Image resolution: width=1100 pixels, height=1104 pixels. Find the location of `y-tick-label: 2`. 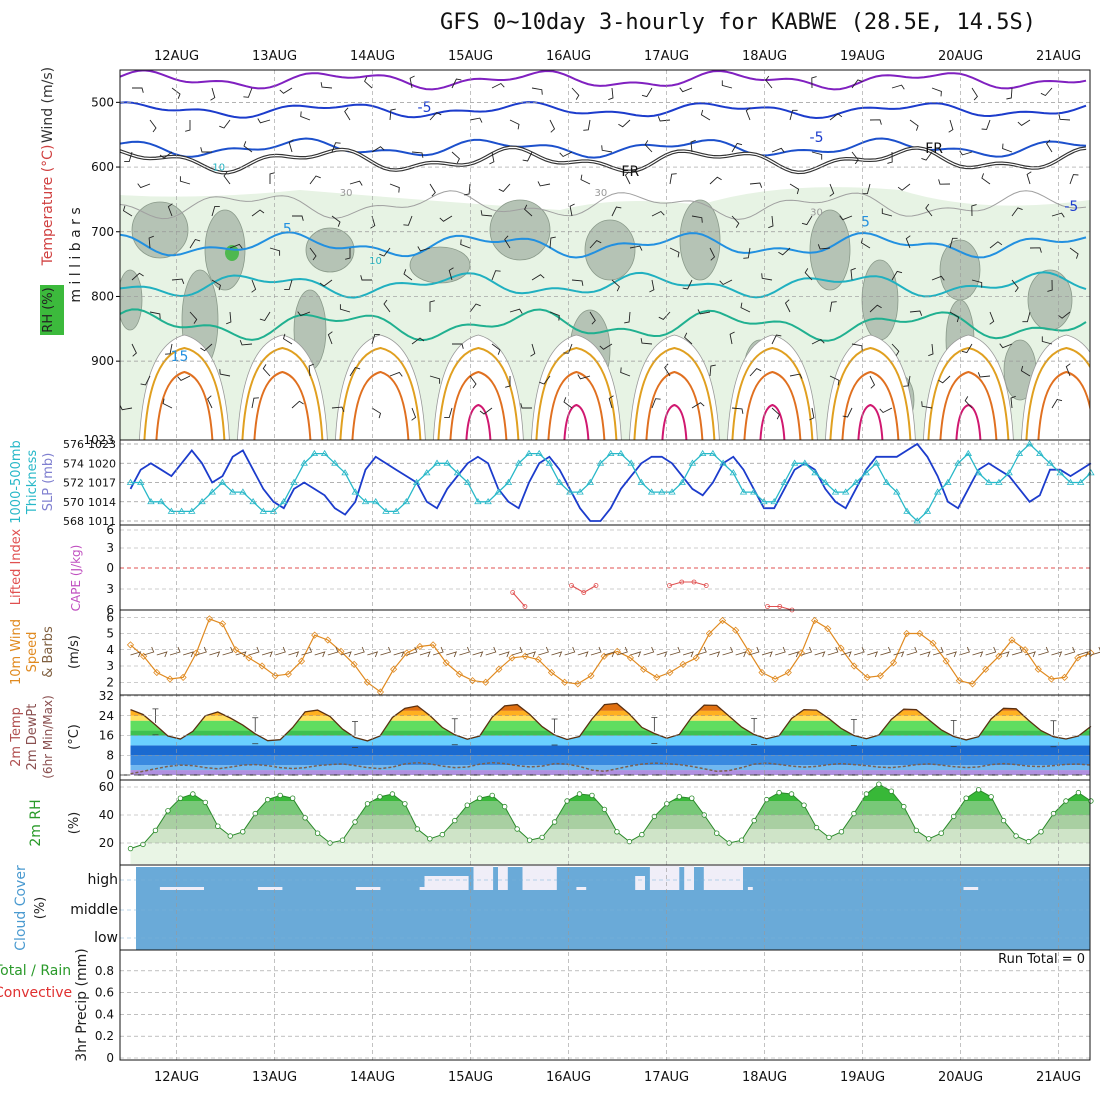

y-tick-label: 2 is located at coordinates (110, 682).